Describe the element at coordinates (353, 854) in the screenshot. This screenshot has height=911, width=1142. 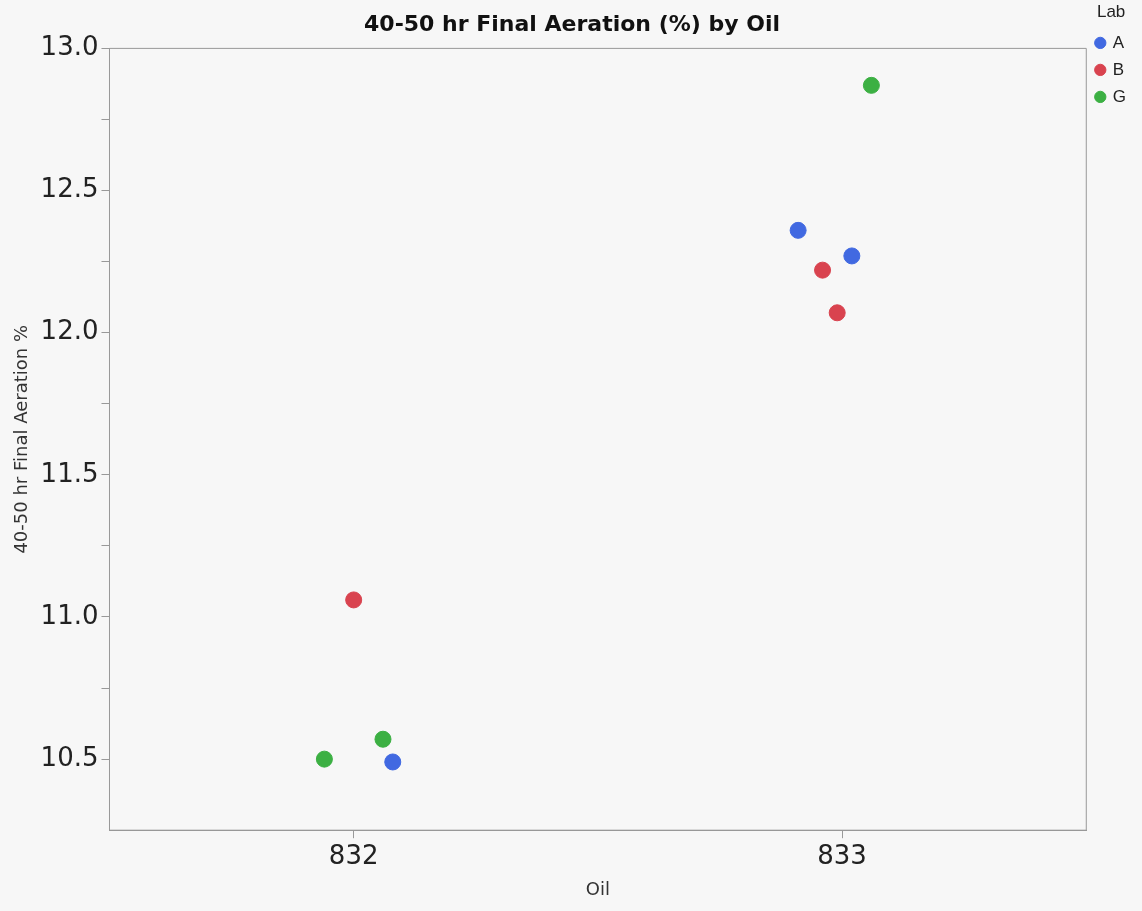
I see `x-tick-label: 832` at that location.